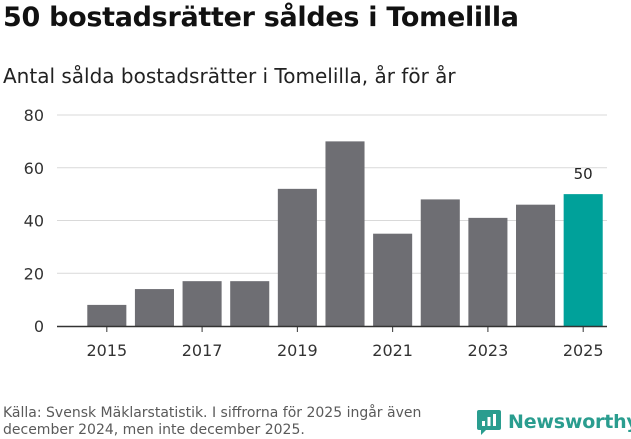 This screenshot has width=631, height=439. I want to click on y-tick-label: 60, so click(34, 168).